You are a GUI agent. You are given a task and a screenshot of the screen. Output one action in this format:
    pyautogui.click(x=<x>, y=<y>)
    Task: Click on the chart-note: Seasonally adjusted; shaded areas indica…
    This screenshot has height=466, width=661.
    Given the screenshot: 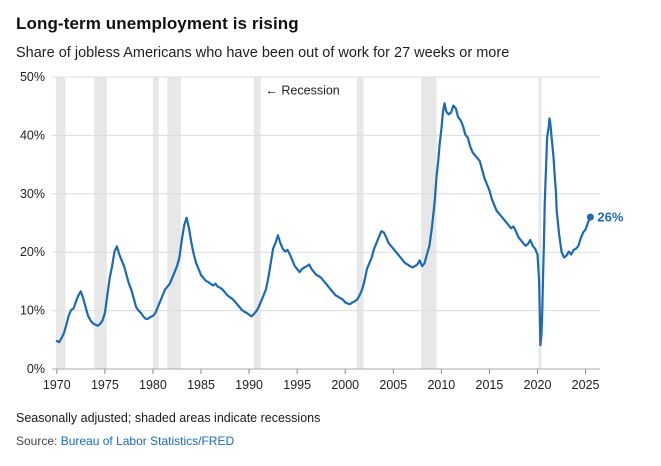 What is the action you would take?
    pyautogui.click(x=168, y=418)
    